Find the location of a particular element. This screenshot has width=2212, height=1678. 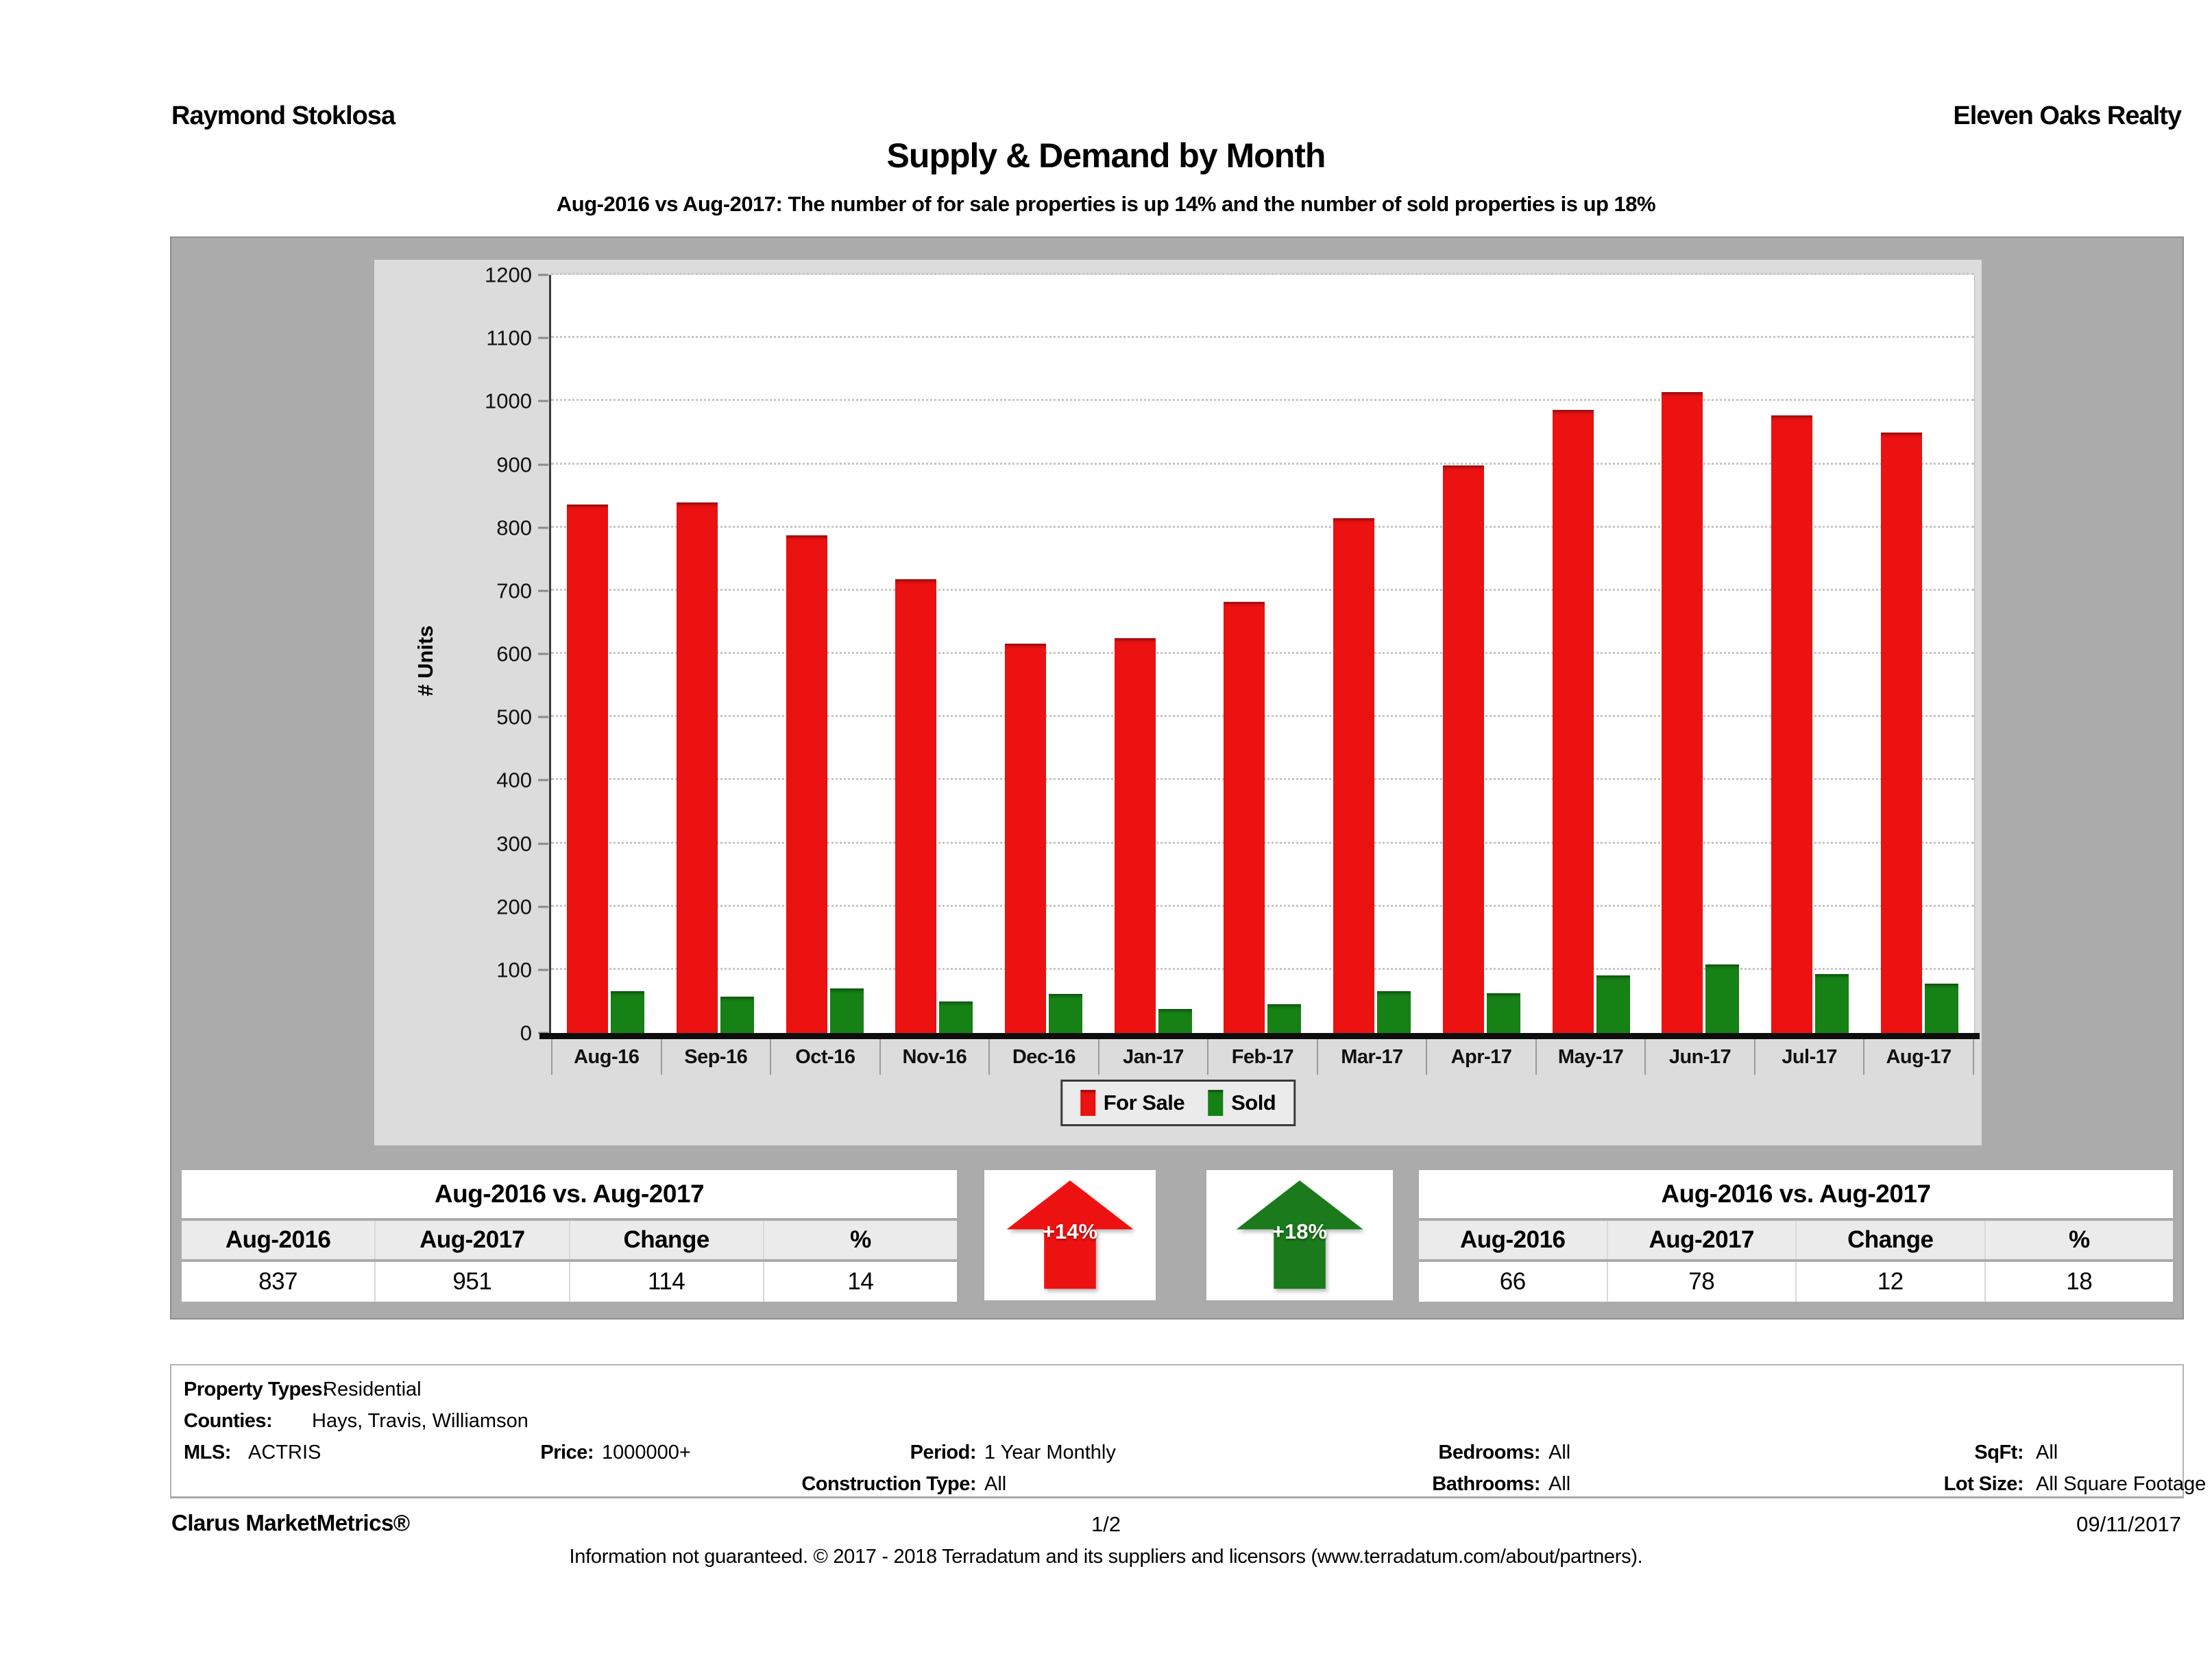

x-axis-label: Feb-17 is located at coordinates (1262, 1057).